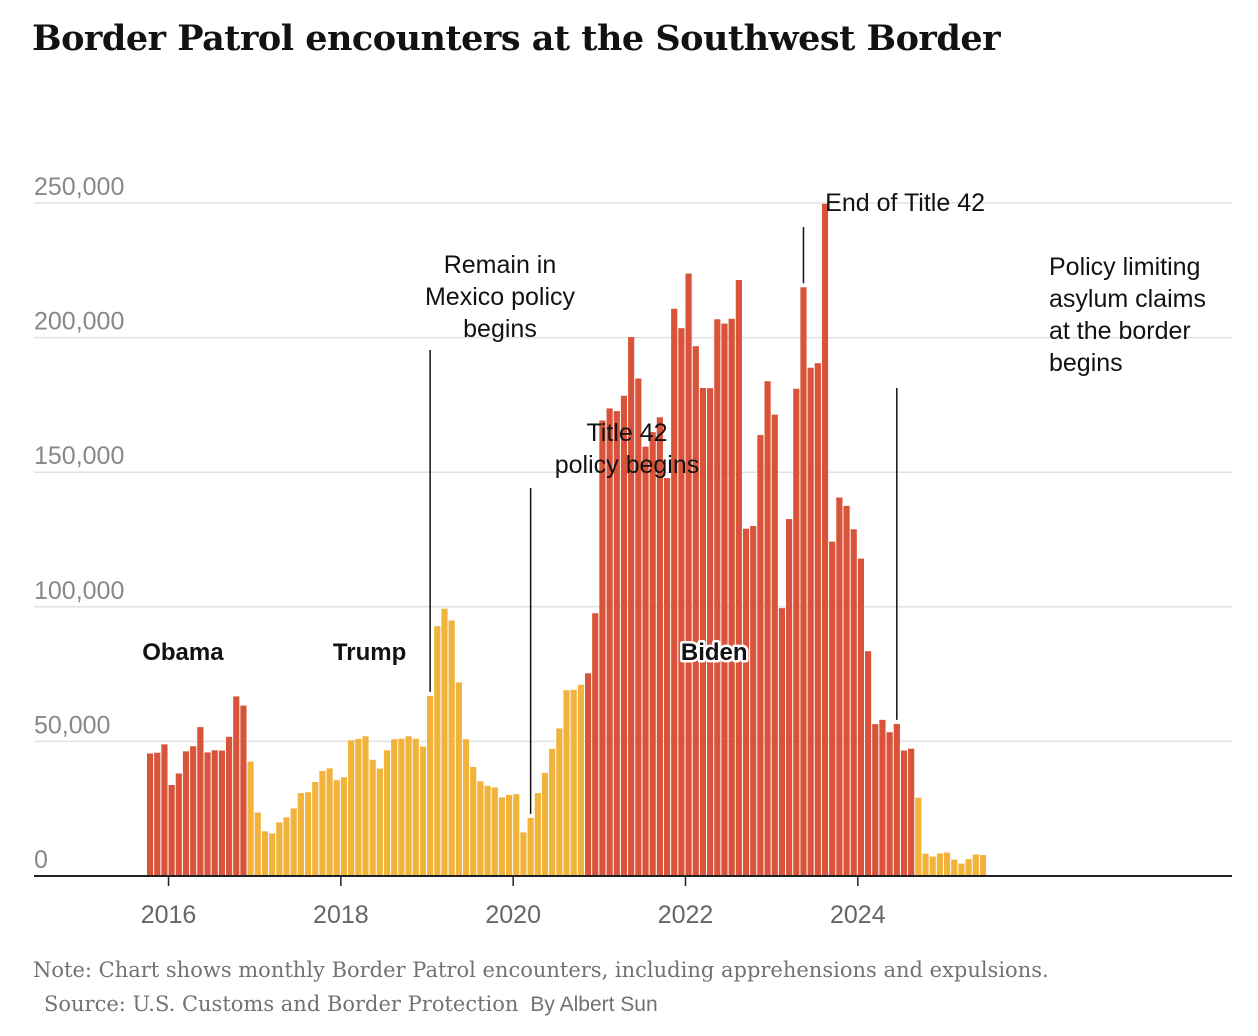 The image size is (1258, 1036). I want to click on annotation-text: End of Title 42, so click(905, 203).